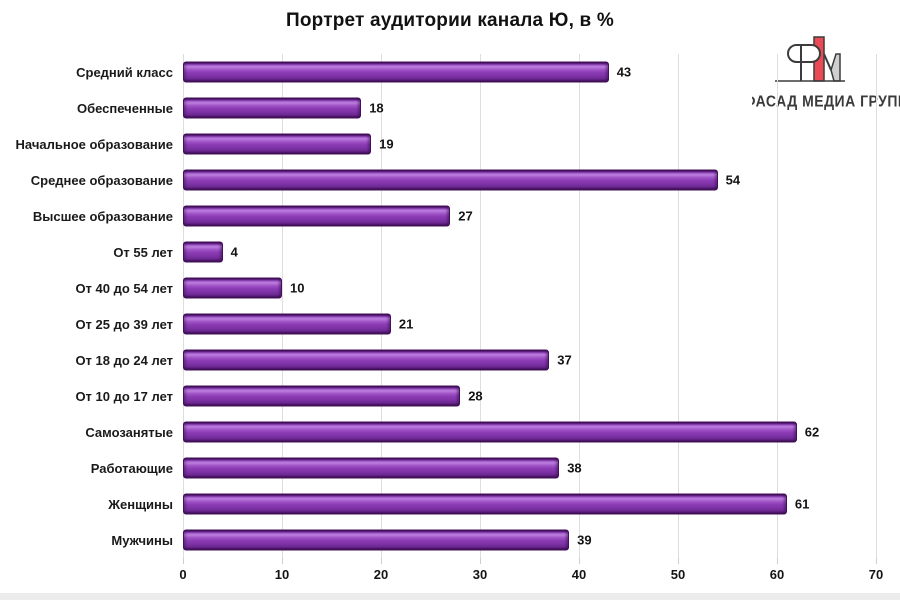 This screenshot has width=900, height=600. What do you see at coordinates (480, 574) in the screenshot?
I see `tick-label-30: 30` at bounding box center [480, 574].